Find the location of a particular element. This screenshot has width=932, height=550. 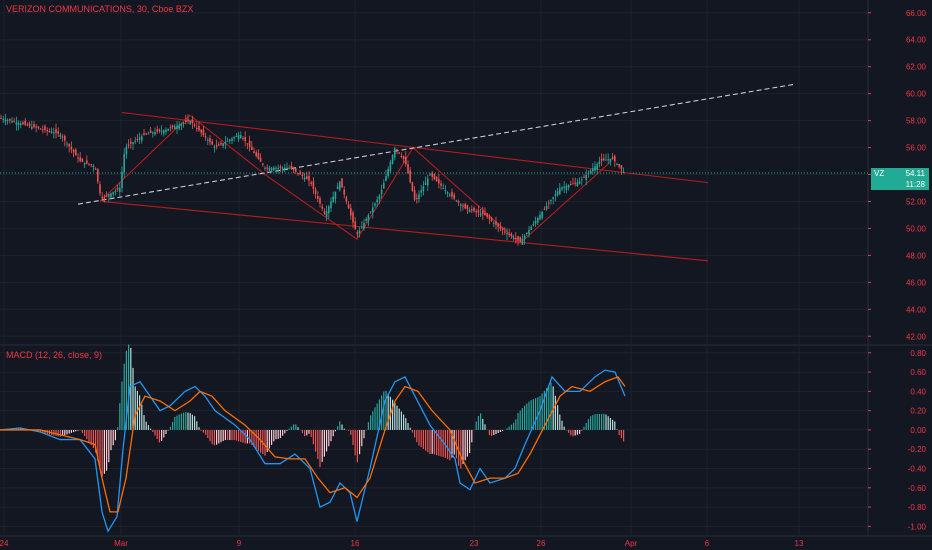

channel-lower-line is located at coordinates (405, 231).